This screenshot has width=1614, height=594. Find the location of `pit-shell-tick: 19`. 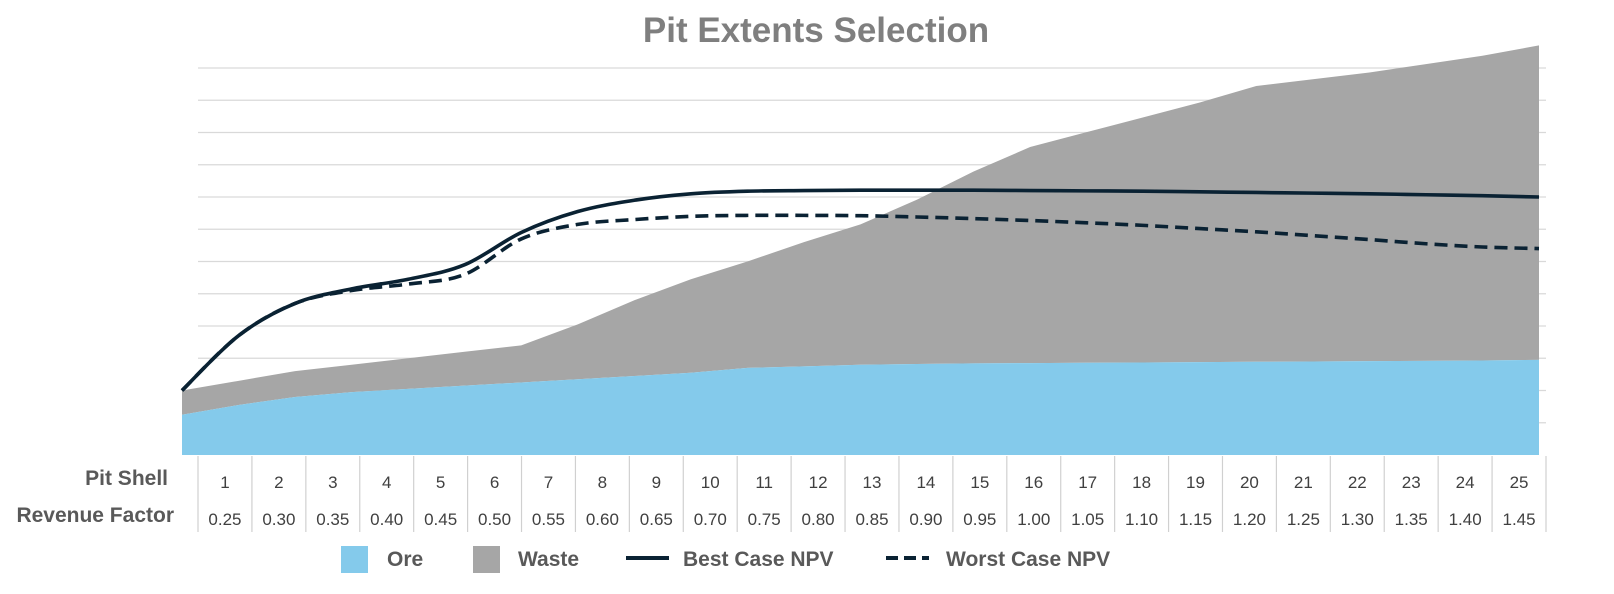

pit-shell-tick: 19 is located at coordinates (1195, 482).